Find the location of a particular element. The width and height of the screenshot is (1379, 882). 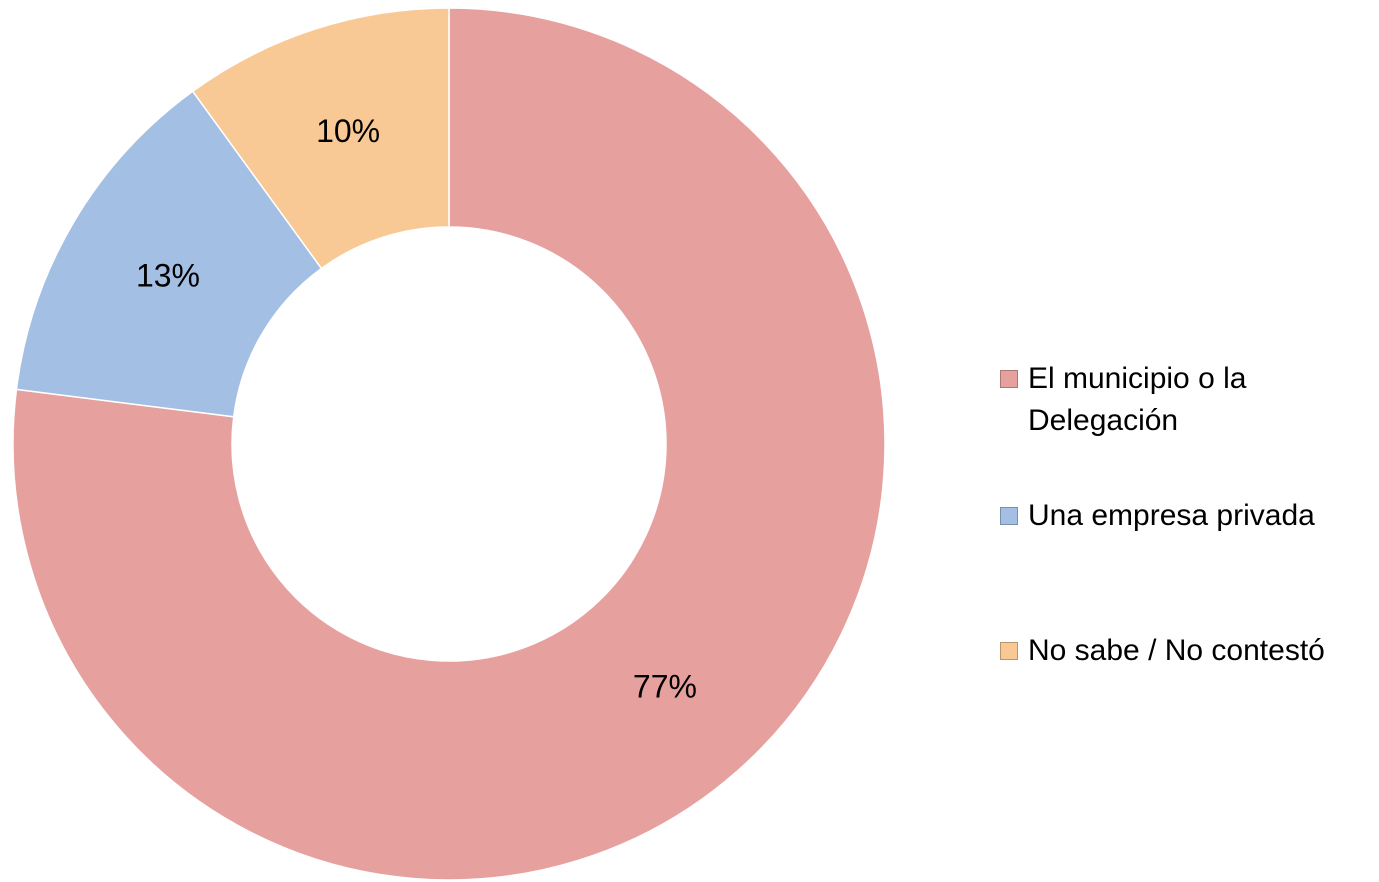

data-label: 10% is located at coordinates (348, 131).